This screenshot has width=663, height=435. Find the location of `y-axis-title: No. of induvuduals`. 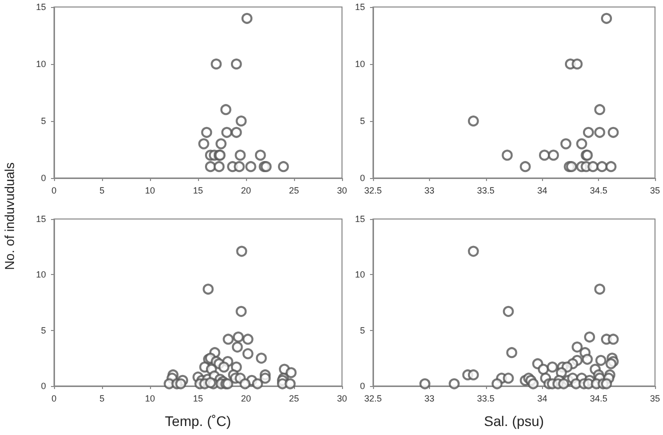

y-axis-title: No. of induvuduals is located at coordinates (9, 216).